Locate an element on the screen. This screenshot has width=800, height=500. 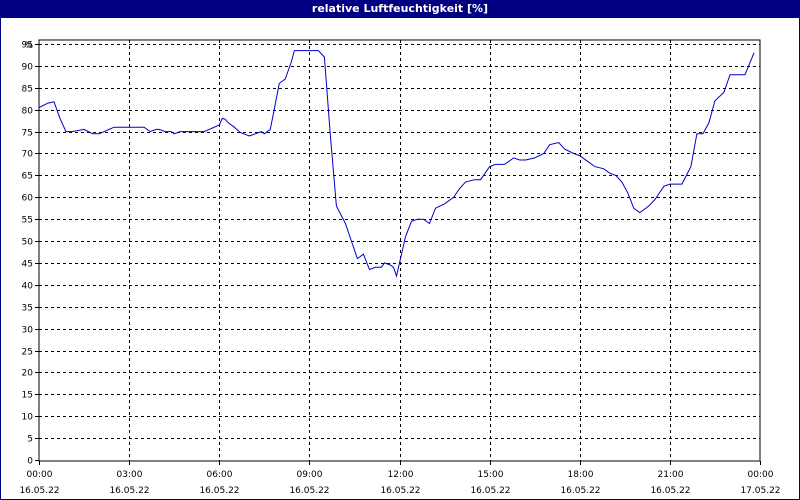
x-tick-time-label: 09:00 is located at coordinates (310, 475).